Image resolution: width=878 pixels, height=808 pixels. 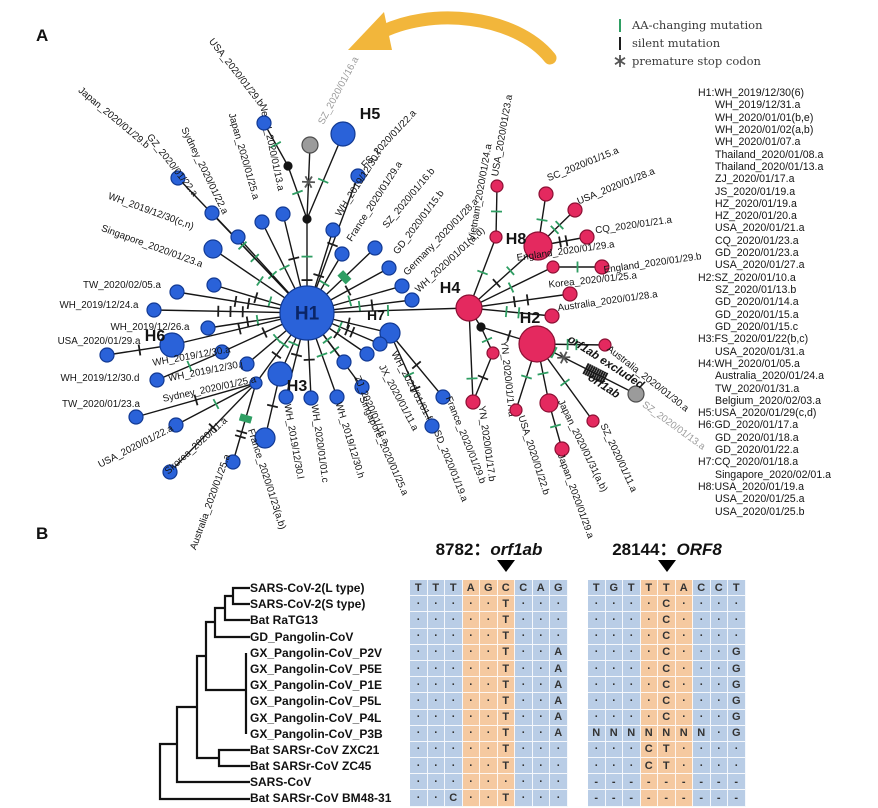 I want to click on network-label-Sydney_2020/01/22.a: Sydney_2020/01/22.a, so click(x=204, y=171).